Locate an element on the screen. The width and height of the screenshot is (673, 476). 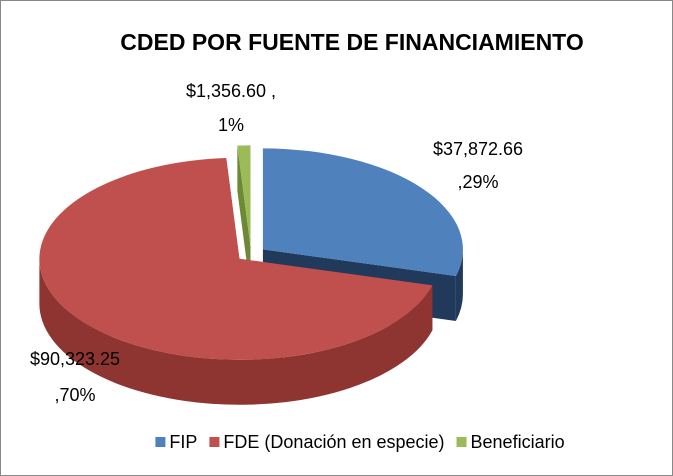
legend-label: FIP is located at coordinates (183, 442).